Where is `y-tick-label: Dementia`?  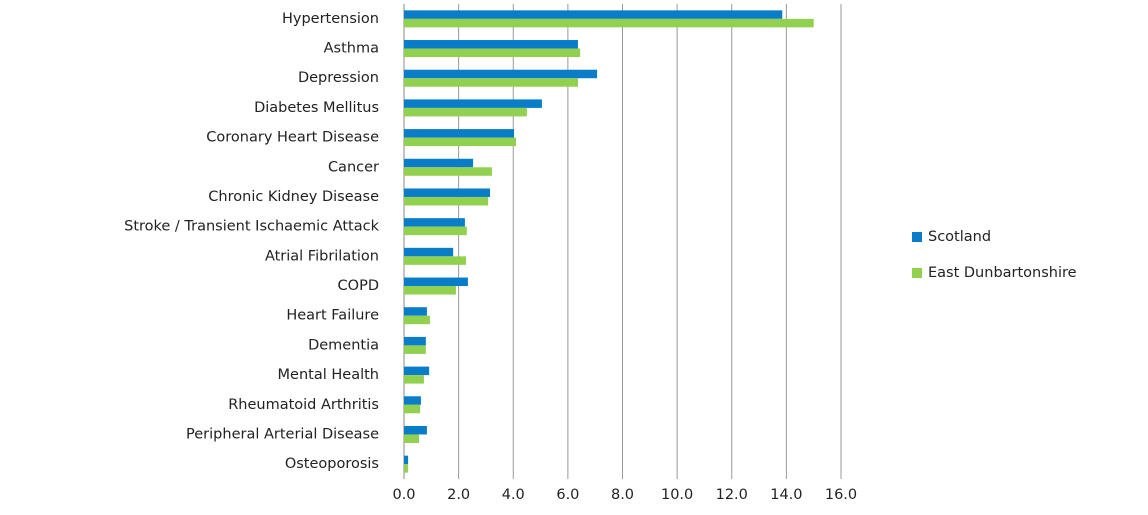
y-tick-label: Dementia is located at coordinates (343, 345).